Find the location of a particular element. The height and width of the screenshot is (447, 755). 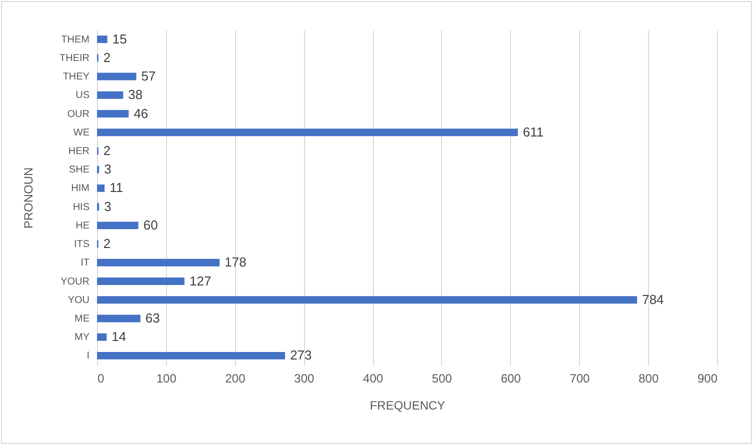

y-tick-label: SHE is located at coordinates (79, 170).